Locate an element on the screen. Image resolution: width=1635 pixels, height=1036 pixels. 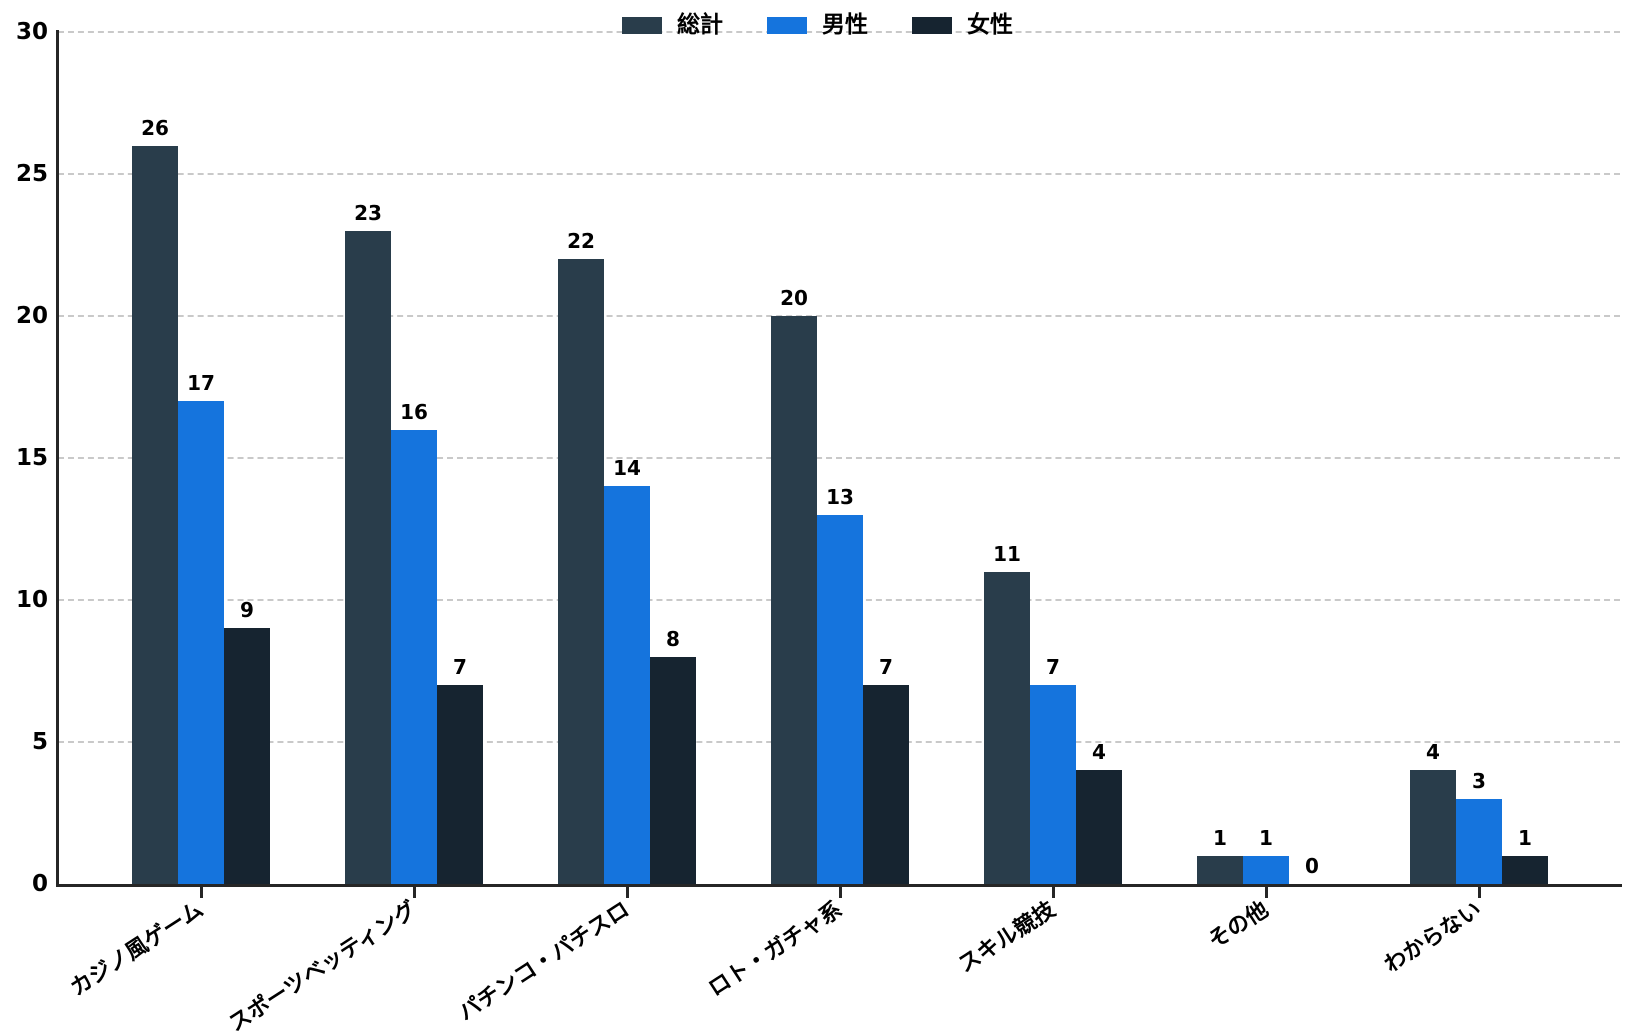
bar-value-label: 26 is located at coordinates (155, 127).